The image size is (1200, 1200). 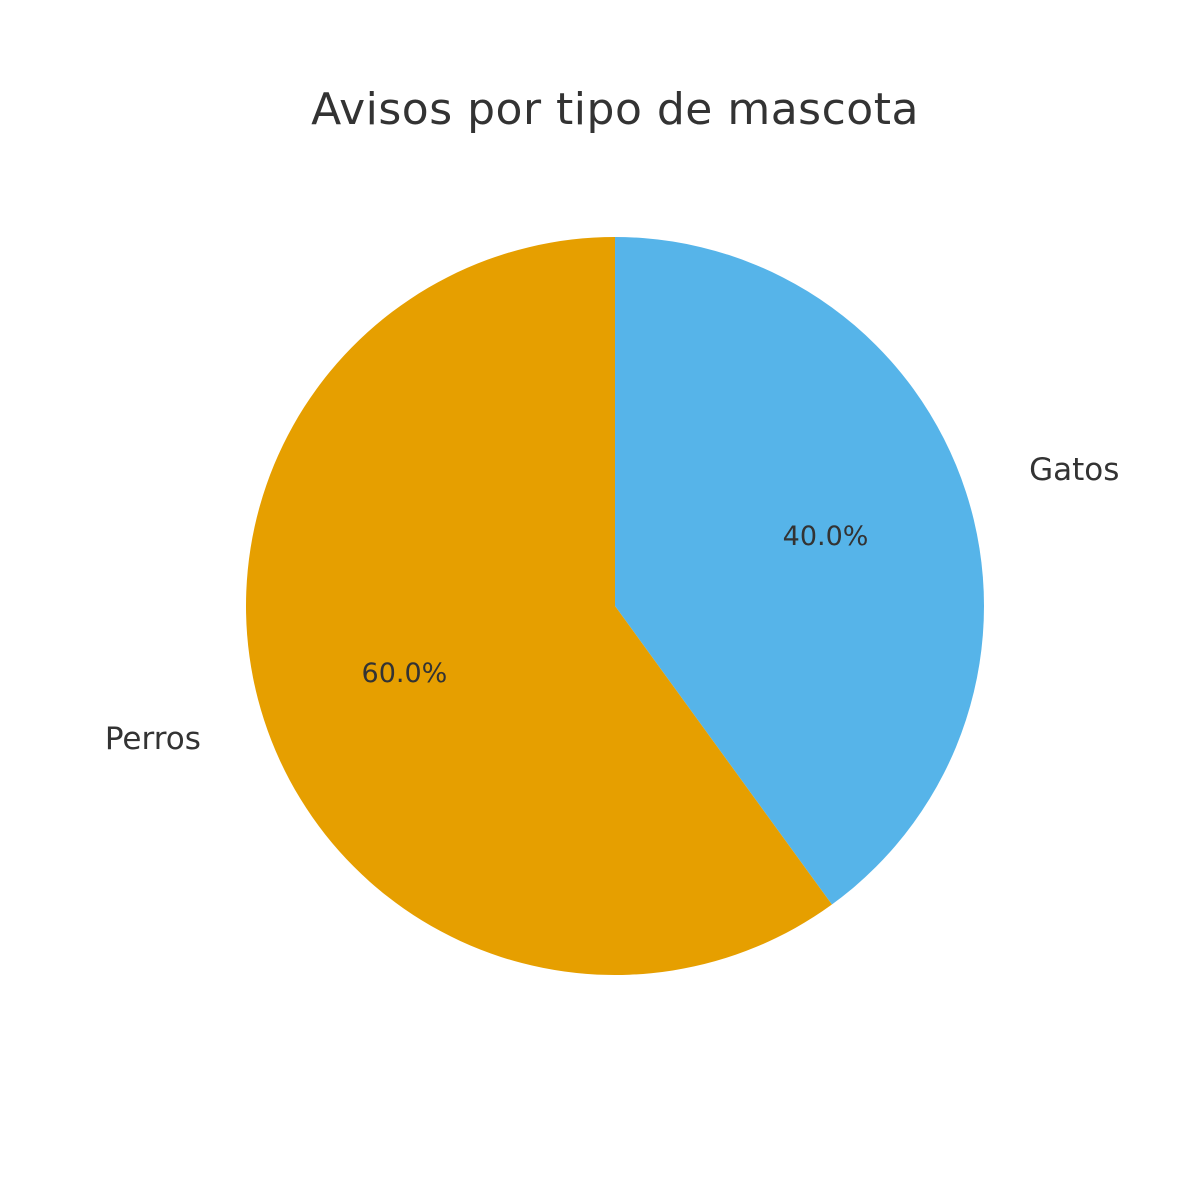 I want to click on chart-title: Avisos por tipo de mascota, so click(x=615, y=109).